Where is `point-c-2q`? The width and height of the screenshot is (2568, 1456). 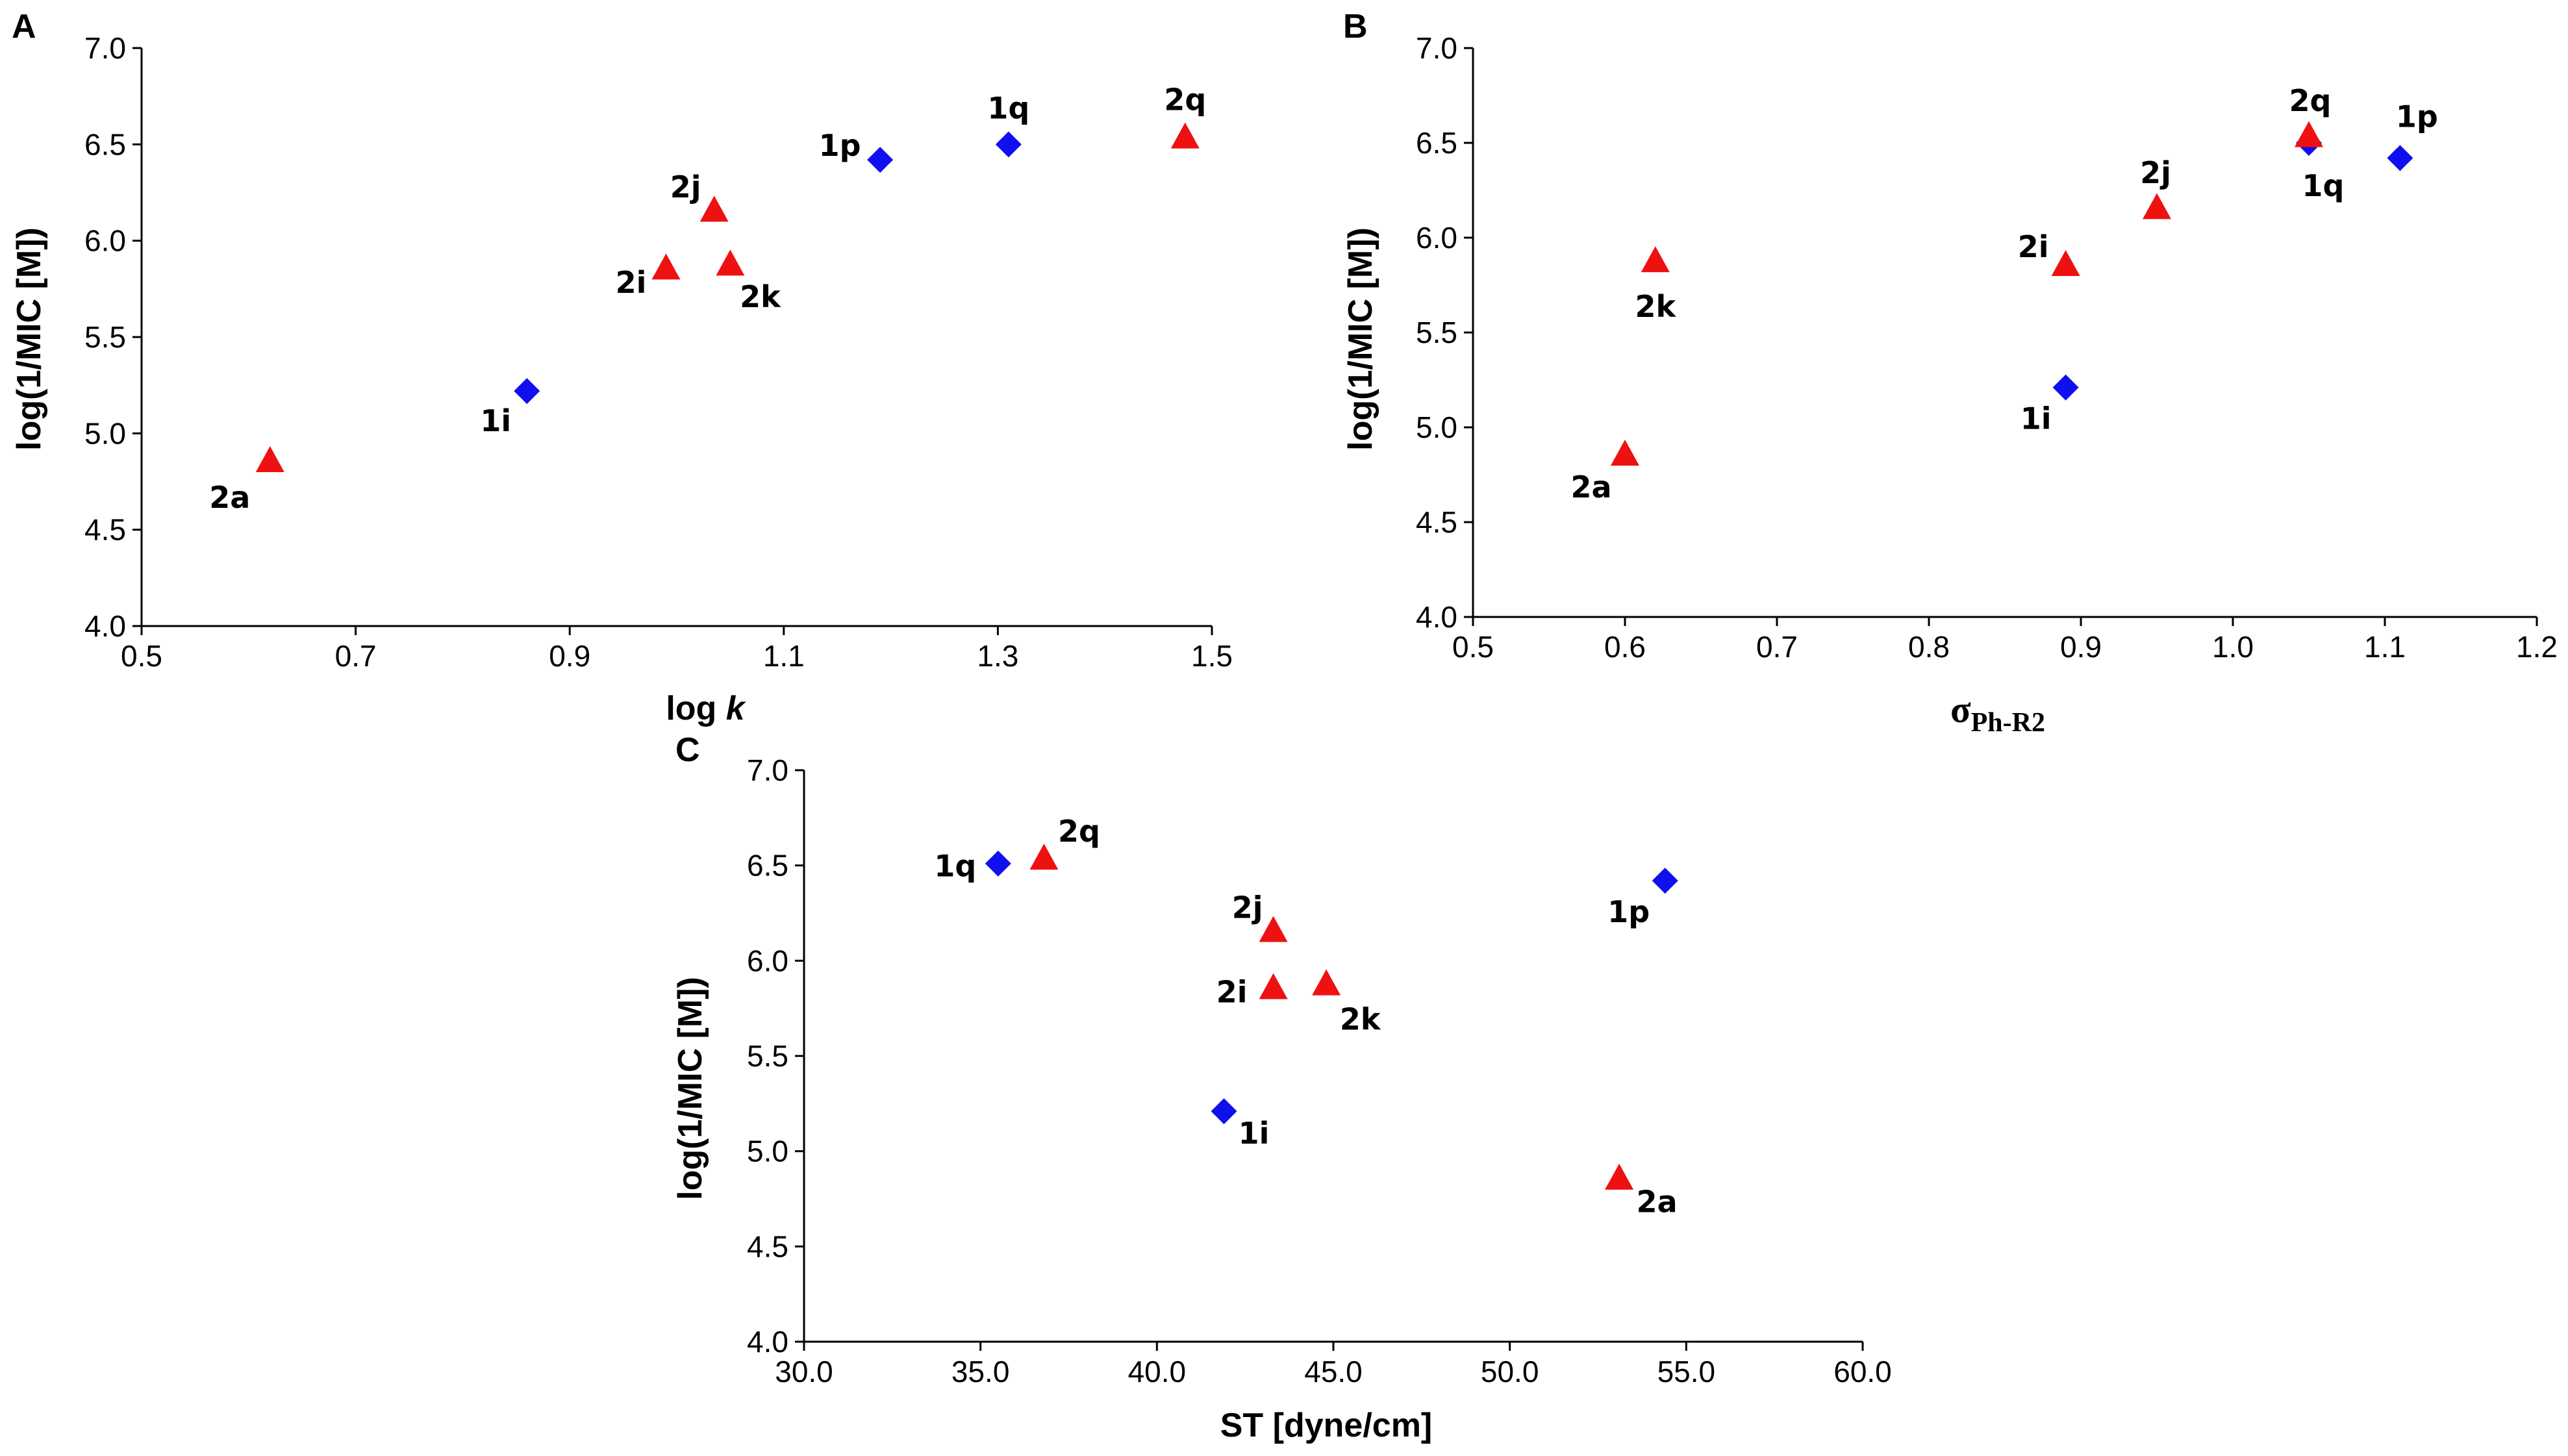
point-c-2q is located at coordinates (1044, 857).